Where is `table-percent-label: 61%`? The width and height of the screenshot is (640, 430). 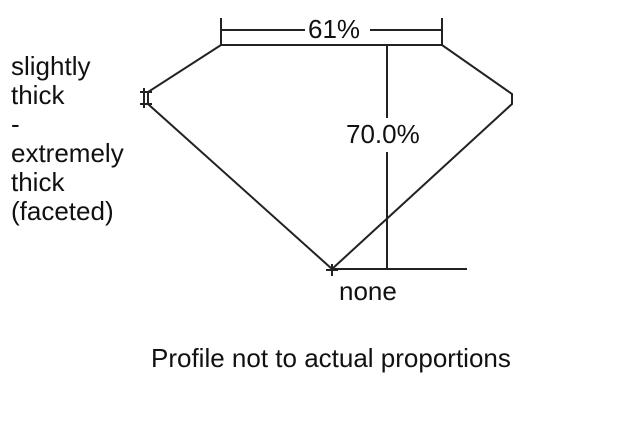 table-percent-label: 61% is located at coordinates (334, 29).